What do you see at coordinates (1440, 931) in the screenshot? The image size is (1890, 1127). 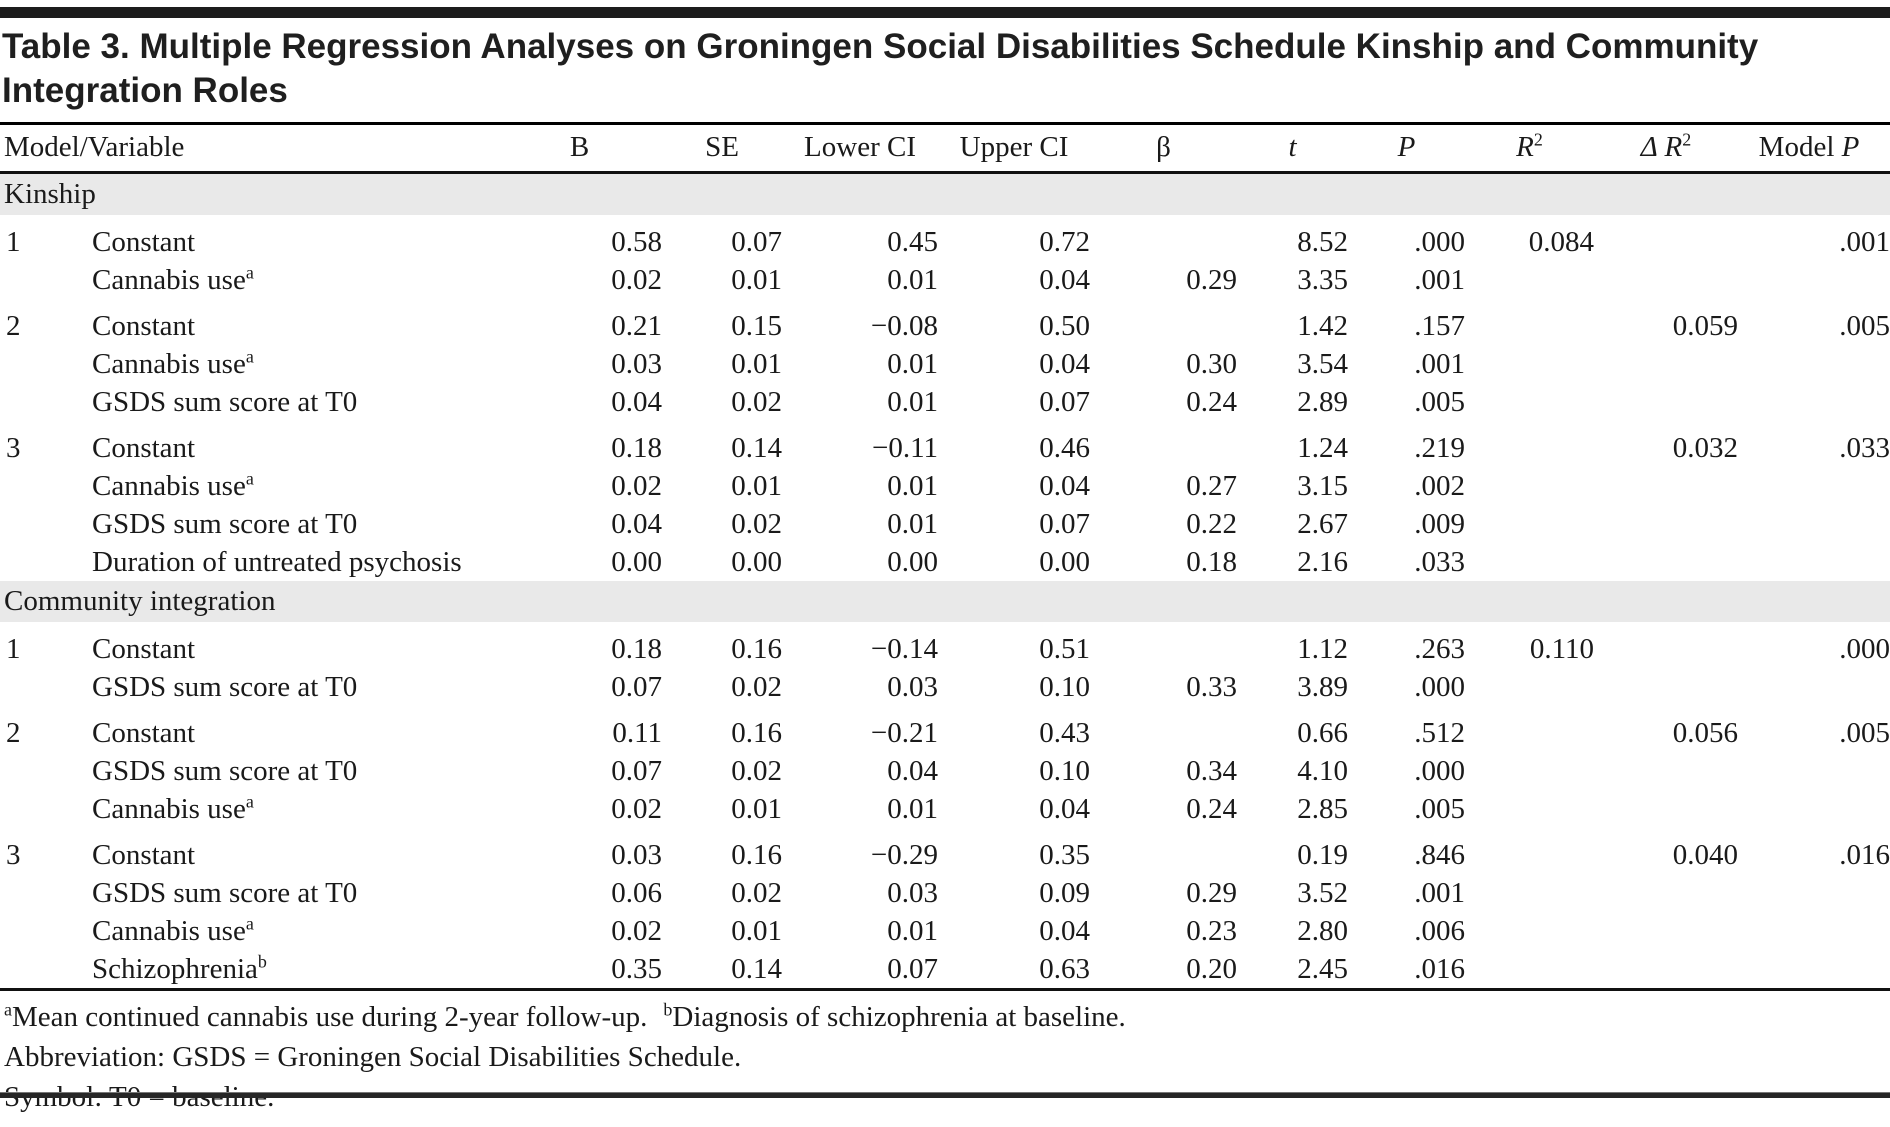 I see `cell-p: .006` at bounding box center [1440, 931].